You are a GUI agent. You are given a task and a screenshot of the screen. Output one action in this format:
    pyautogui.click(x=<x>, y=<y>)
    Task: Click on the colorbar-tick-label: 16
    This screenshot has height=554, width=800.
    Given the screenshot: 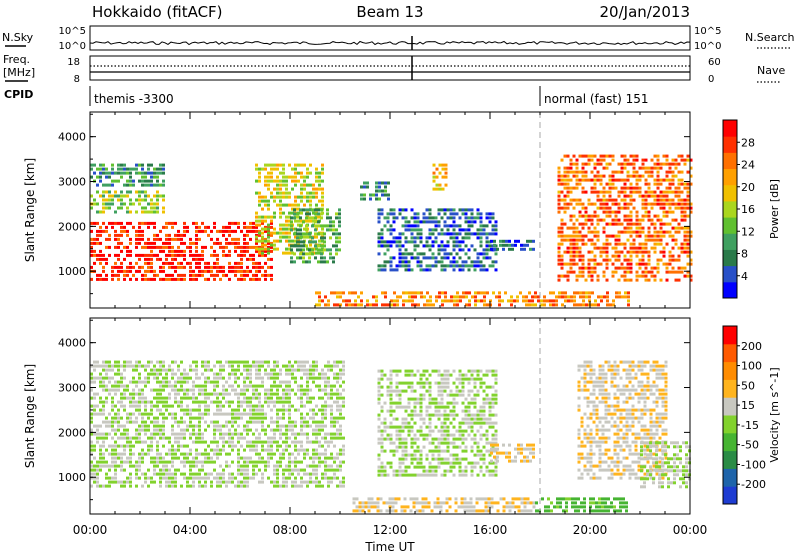 What is the action you would take?
    pyautogui.click(x=748, y=209)
    